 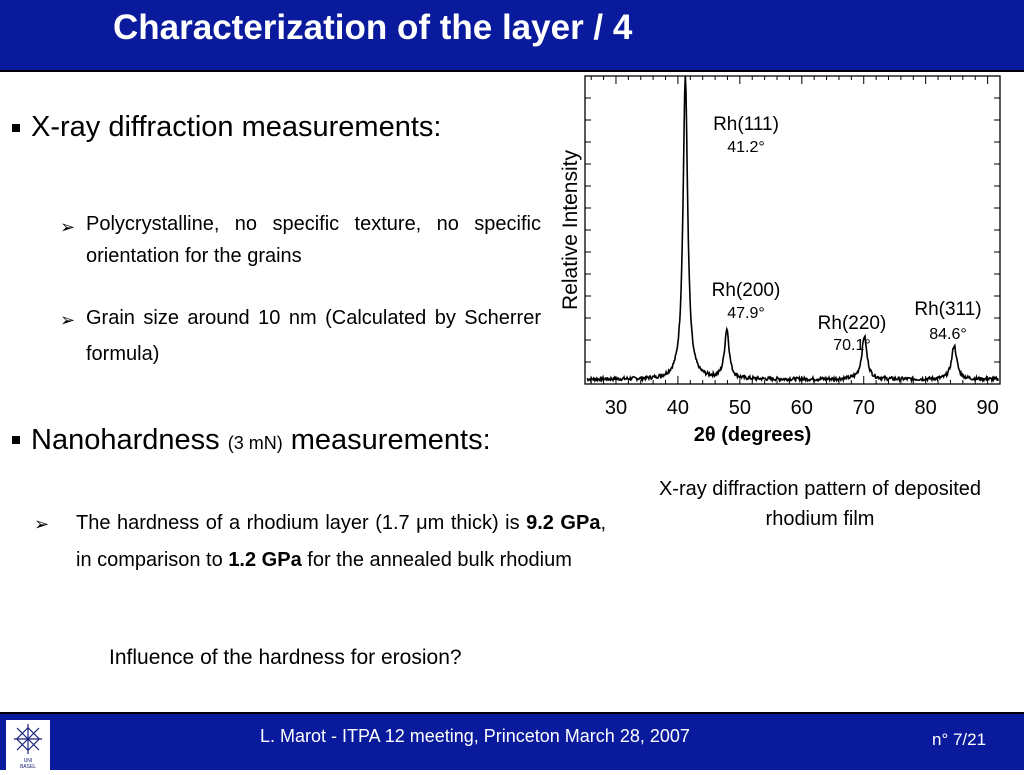 I want to click on nano-heading: Nanohardness (3 mN) measurements:, so click(x=261, y=440).